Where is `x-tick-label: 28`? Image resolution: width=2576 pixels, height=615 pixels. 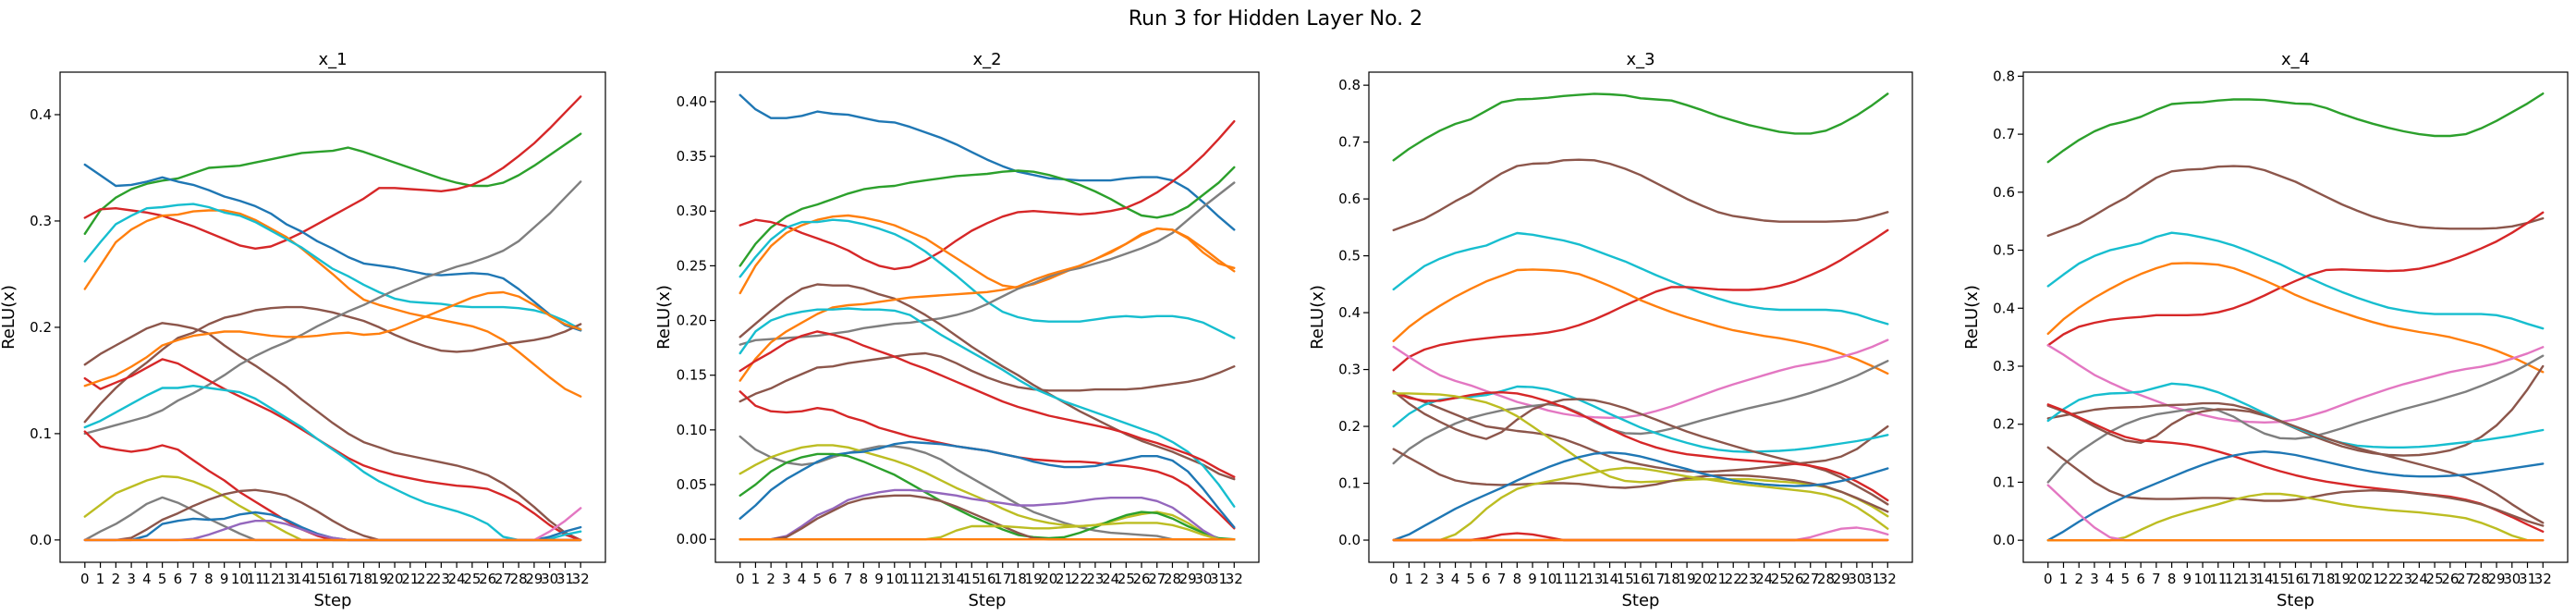 x-tick-label: 28 is located at coordinates (2481, 579).